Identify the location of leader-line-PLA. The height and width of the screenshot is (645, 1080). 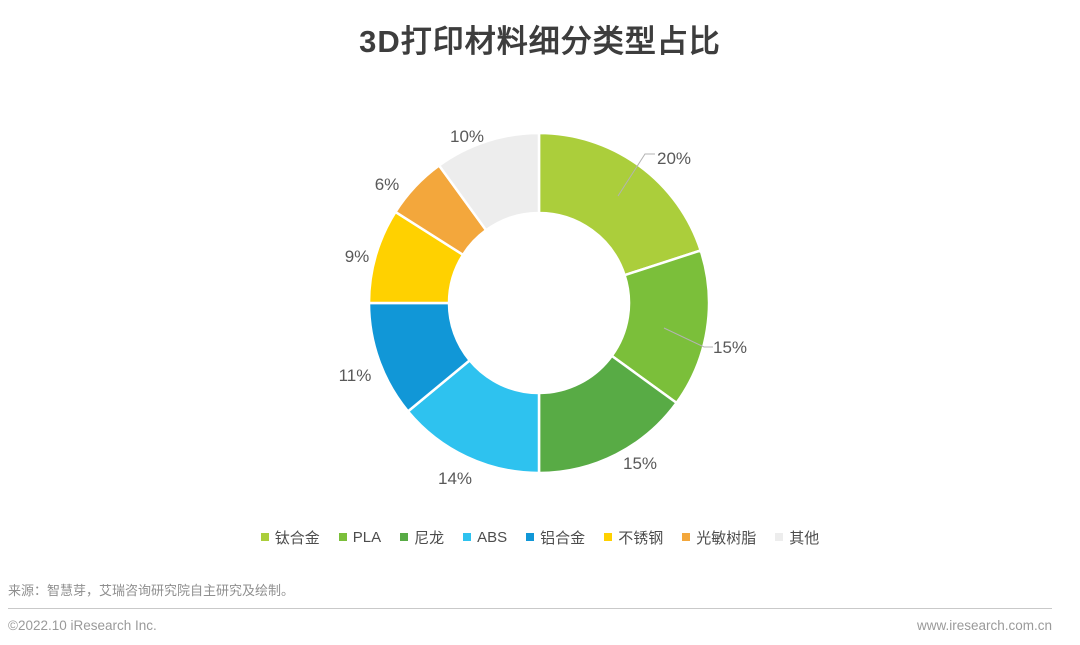
(688, 337).